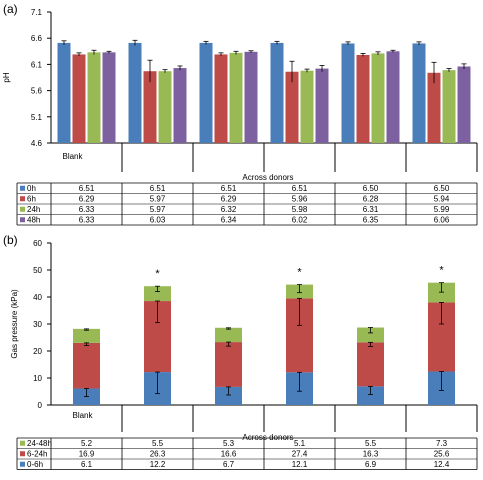 The image size is (483, 480). Describe the element at coordinates (300, 220) in the screenshot. I see `table-cell: 6.02` at that location.